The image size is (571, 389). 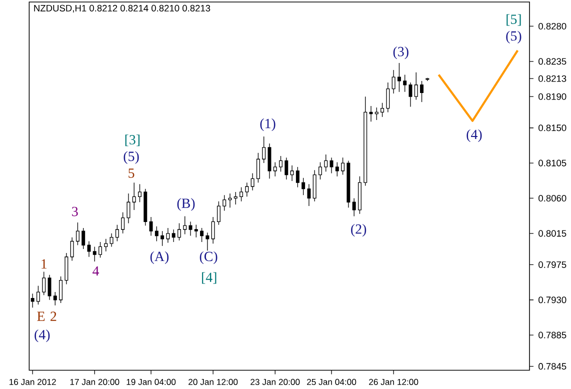 What do you see at coordinates (552, 127) in the screenshot?
I see `y-tick-label: 0.8150` at bounding box center [552, 127].